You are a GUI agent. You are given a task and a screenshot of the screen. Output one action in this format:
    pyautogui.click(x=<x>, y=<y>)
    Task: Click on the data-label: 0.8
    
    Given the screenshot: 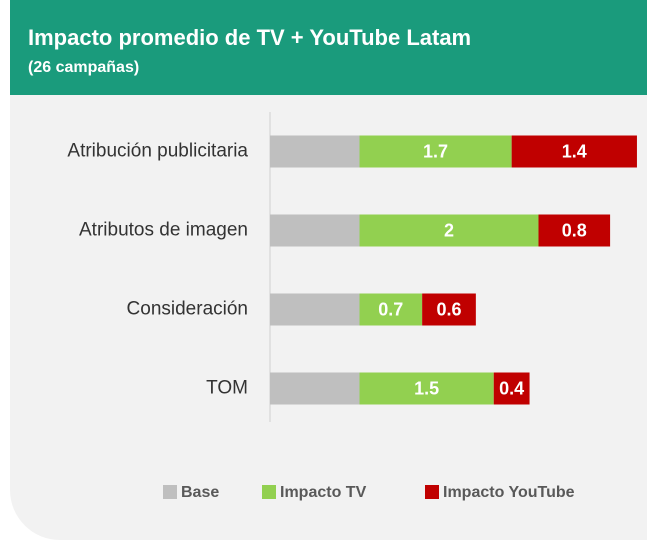 What is the action you would take?
    pyautogui.click(x=574, y=230)
    